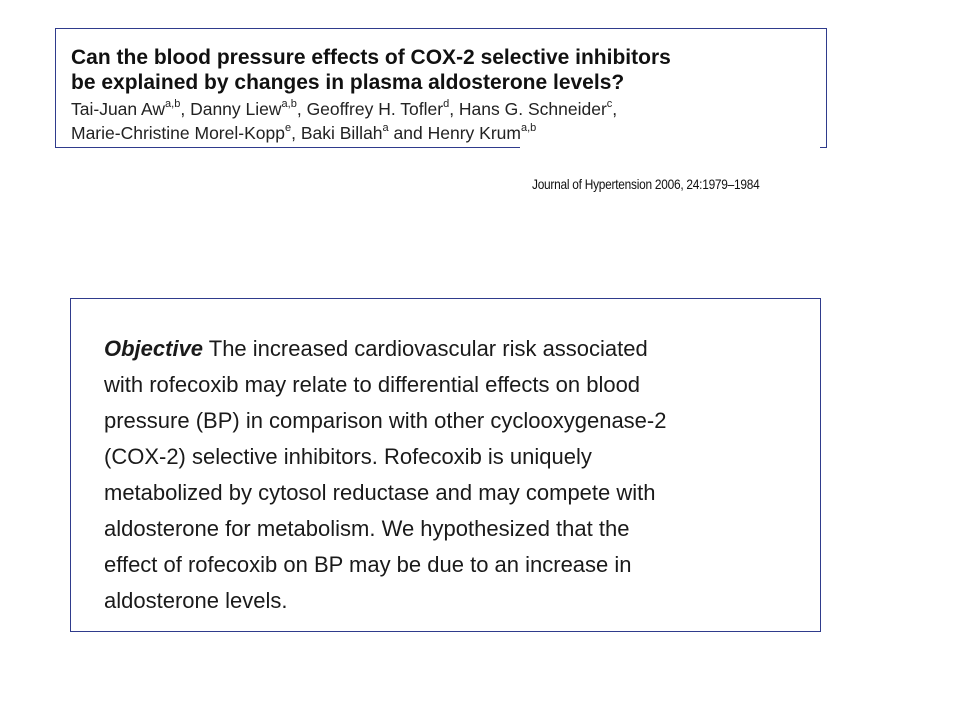 The image size is (960, 720). I want to click on author-name: Henry Krum, so click(474, 133).